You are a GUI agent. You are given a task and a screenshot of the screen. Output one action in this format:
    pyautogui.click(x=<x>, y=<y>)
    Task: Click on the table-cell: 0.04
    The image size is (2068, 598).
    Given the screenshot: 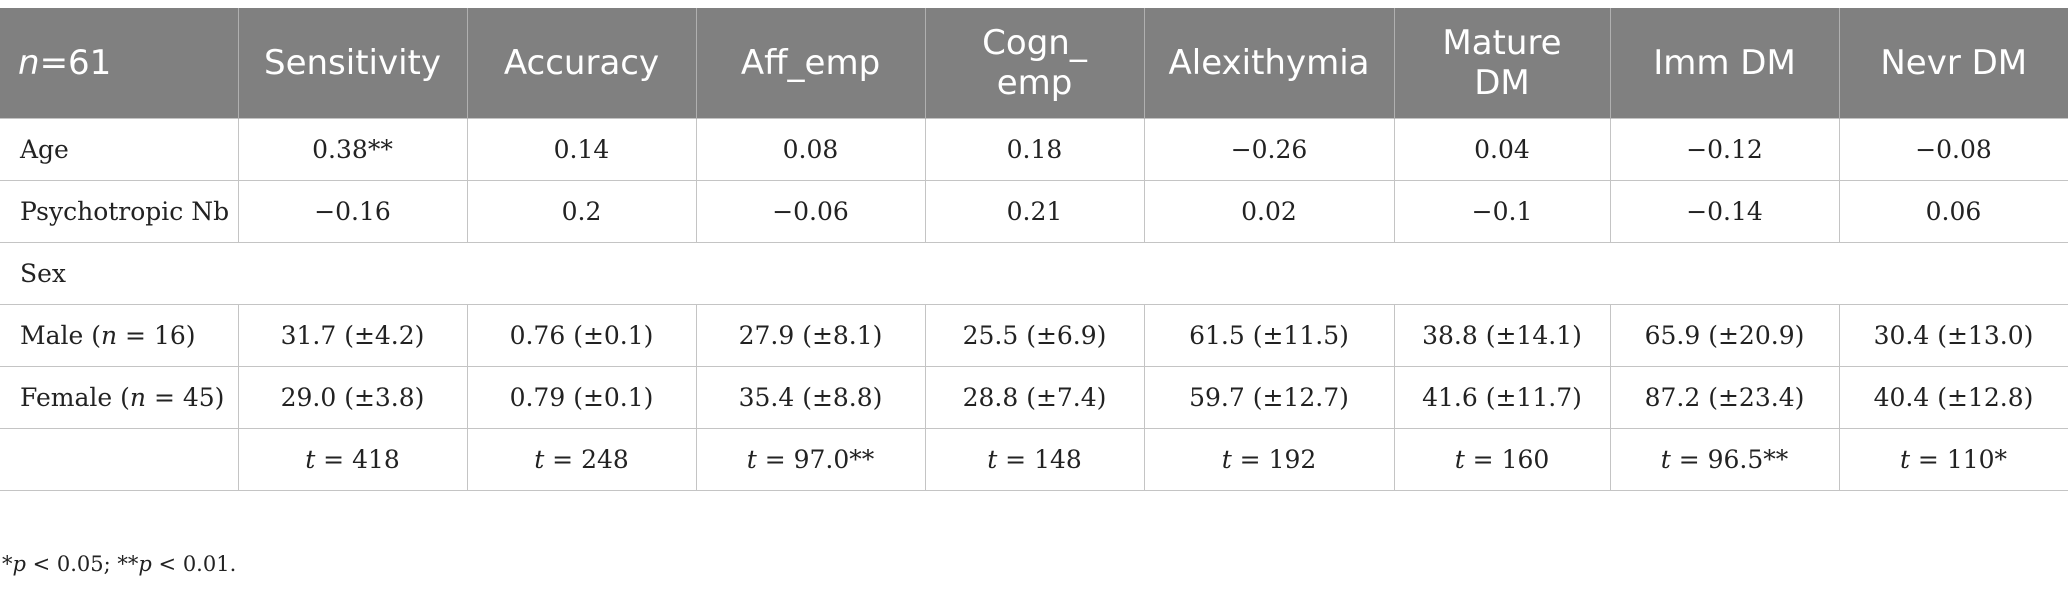 What is the action you would take?
    pyautogui.click(x=1502, y=149)
    